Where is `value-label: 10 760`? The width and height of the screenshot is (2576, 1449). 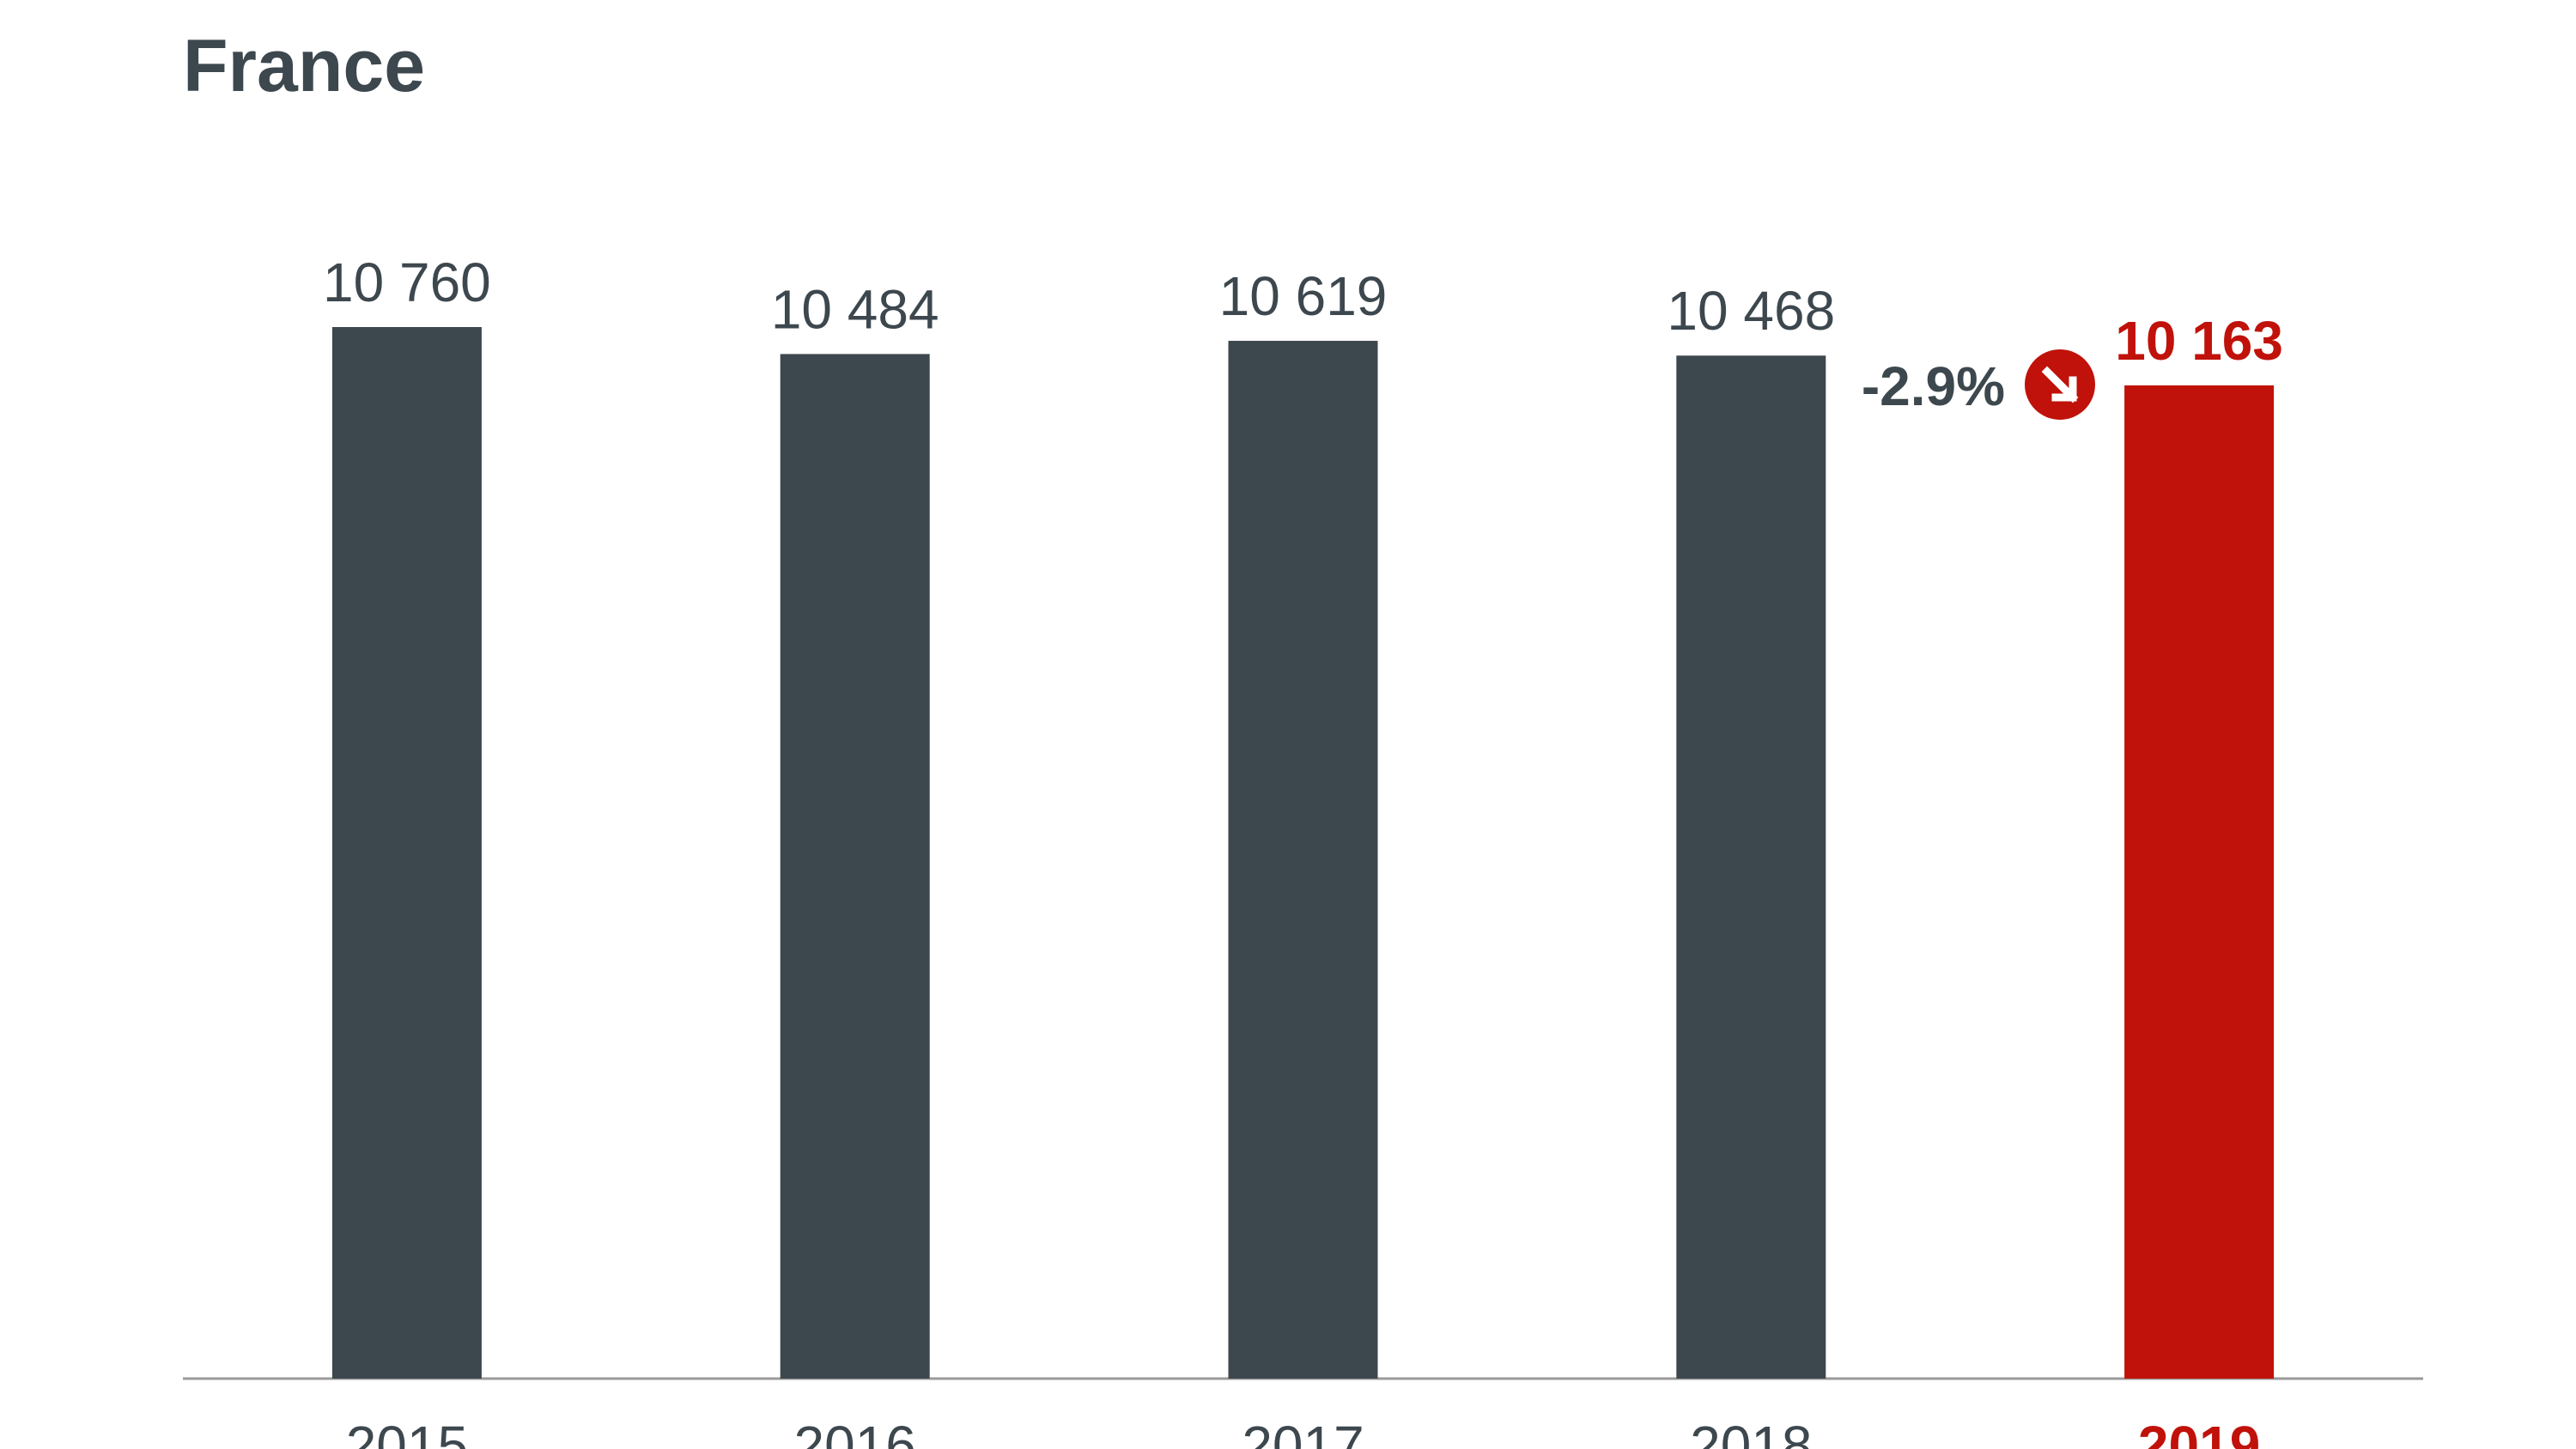 value-label: 10 760 is located at coordinates (407, 282).